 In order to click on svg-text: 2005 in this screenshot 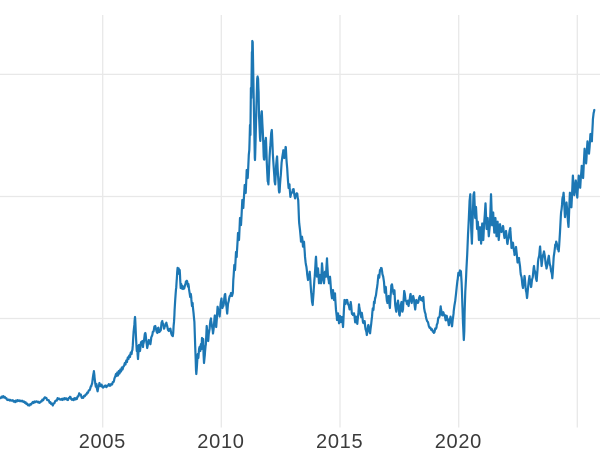, I will do `click(102, 440)`.